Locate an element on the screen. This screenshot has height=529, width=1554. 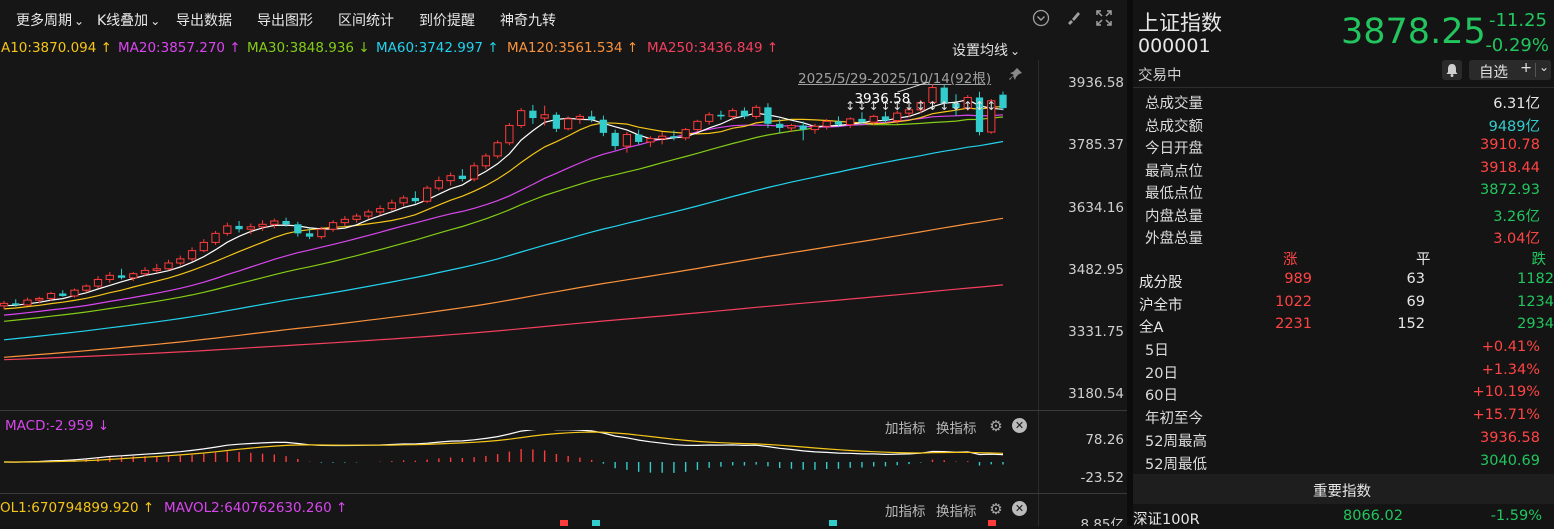
macd-dif-line is located at coordinates (503, 446).